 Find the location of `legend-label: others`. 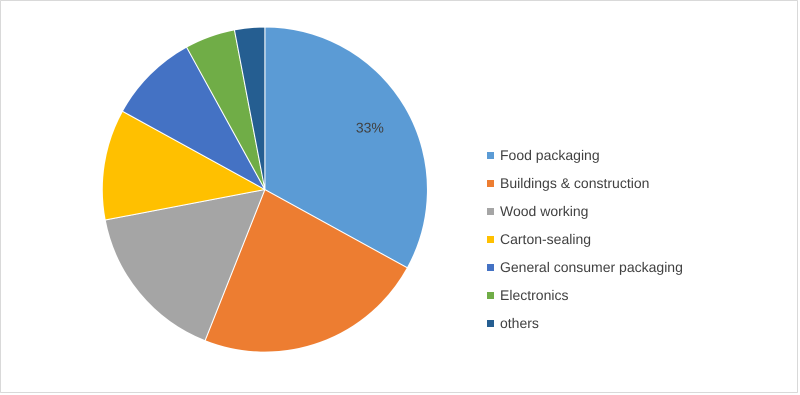

legend-label: others is located at coordinates (519, 323).